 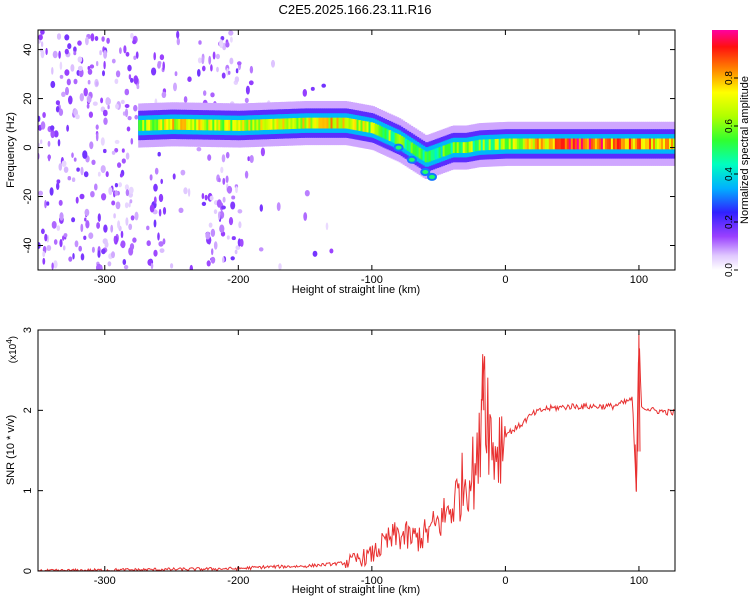 I want to click on colorbar-tick-label: 0.6, so click(x=729, y=126).